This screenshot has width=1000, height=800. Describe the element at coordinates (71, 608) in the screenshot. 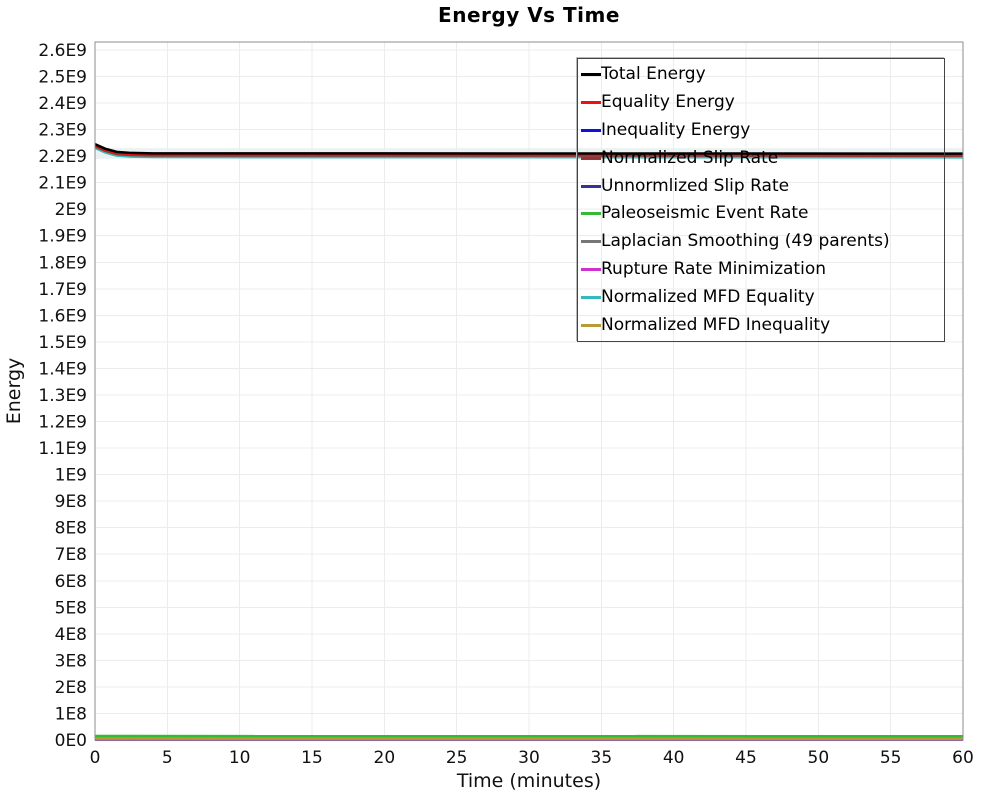

I see `y-tick-label: 5E8` at that location.